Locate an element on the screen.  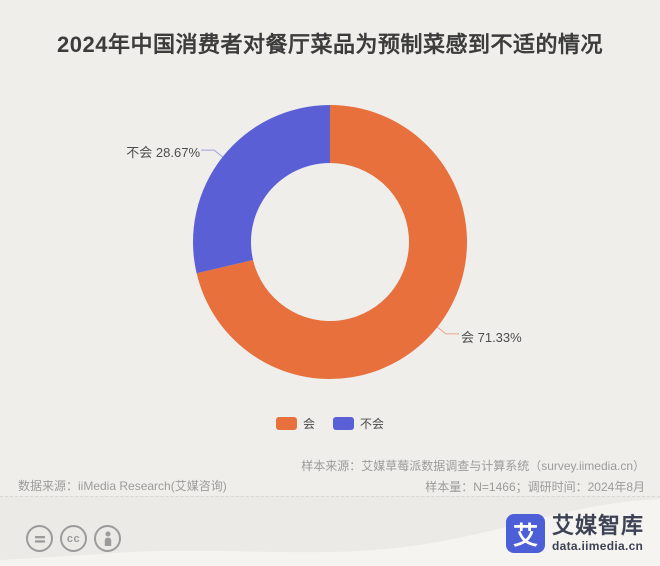
equals-icon is located at coordinates (39, 538).